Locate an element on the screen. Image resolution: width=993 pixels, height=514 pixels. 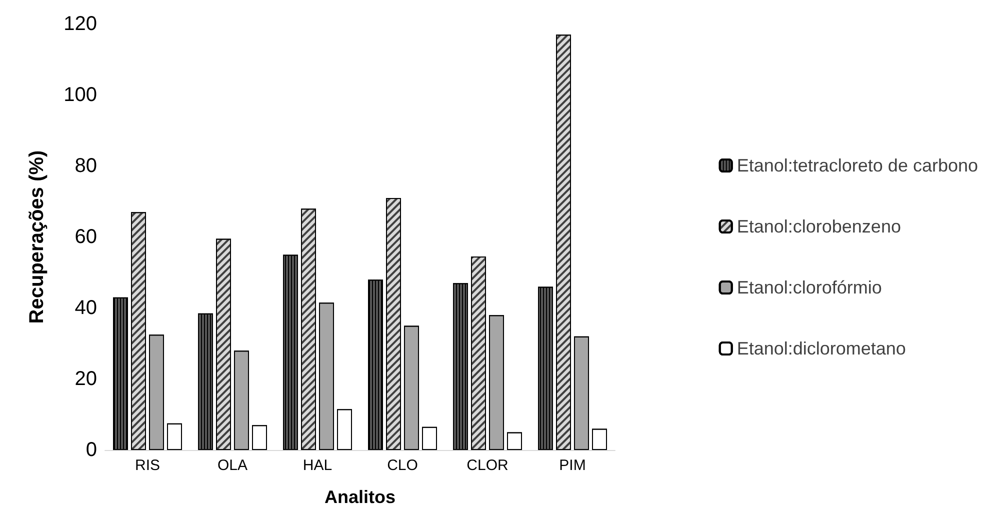
y-tick-label: 120 is located at coordinates (80, 24).